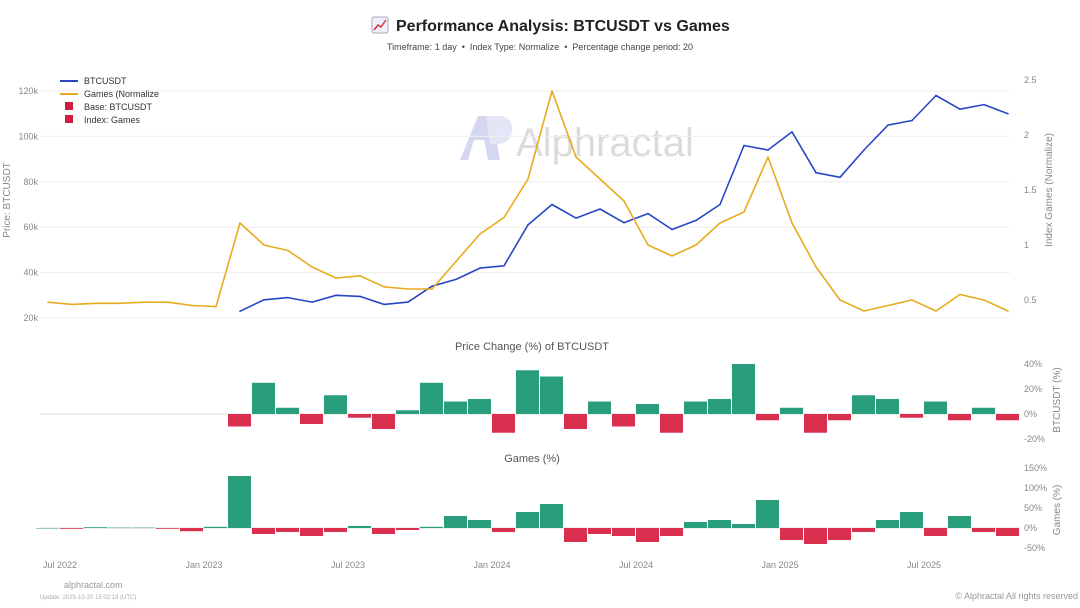  Describe the element at coordinates (636, 565) in the screenshot. I see `x-tick-label: Jul 2024` at that location.